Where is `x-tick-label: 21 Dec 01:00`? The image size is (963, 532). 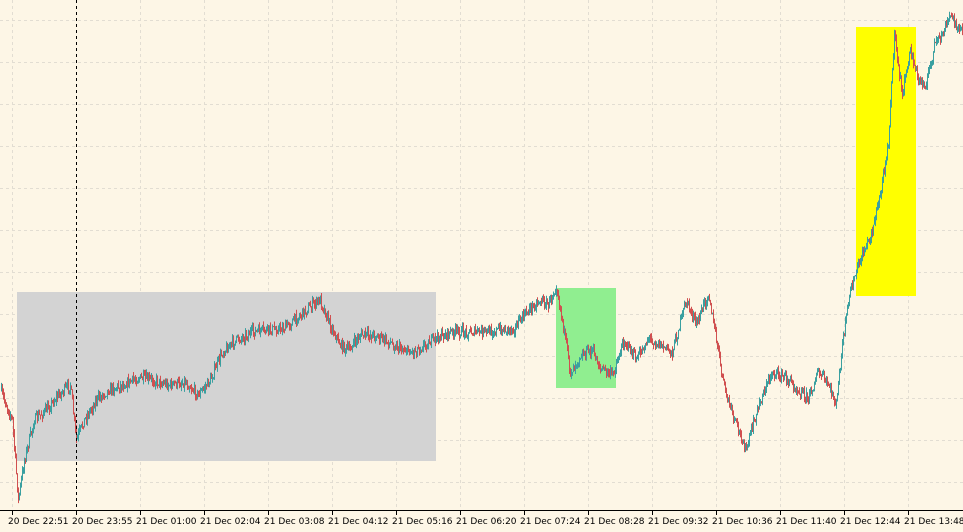 x-tick-label: 21 Dec 01:00 is located at coordinates (166, 522).